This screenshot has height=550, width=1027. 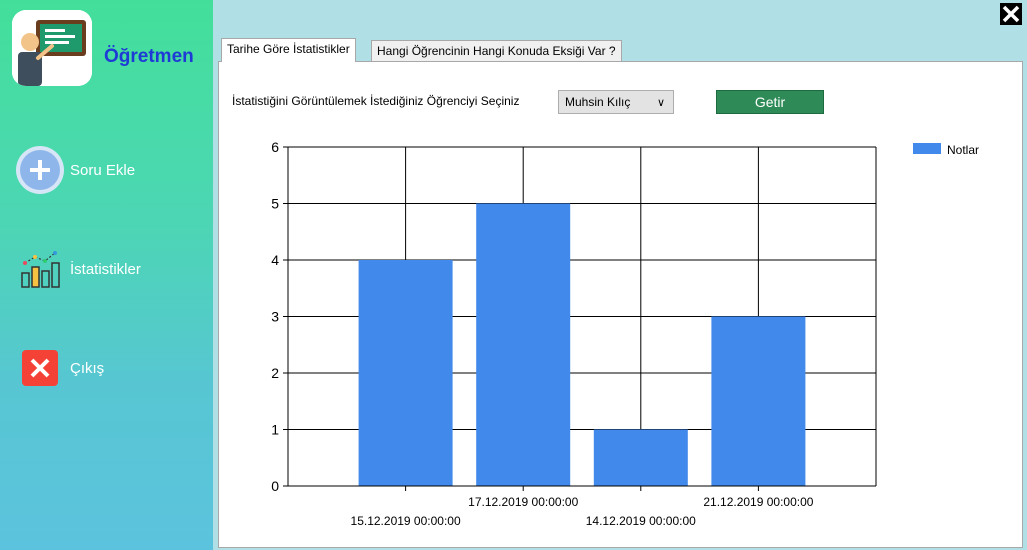 I want to click on x-tick-label: 14.12.2019 00:00:00, so click(x=641, y=521).